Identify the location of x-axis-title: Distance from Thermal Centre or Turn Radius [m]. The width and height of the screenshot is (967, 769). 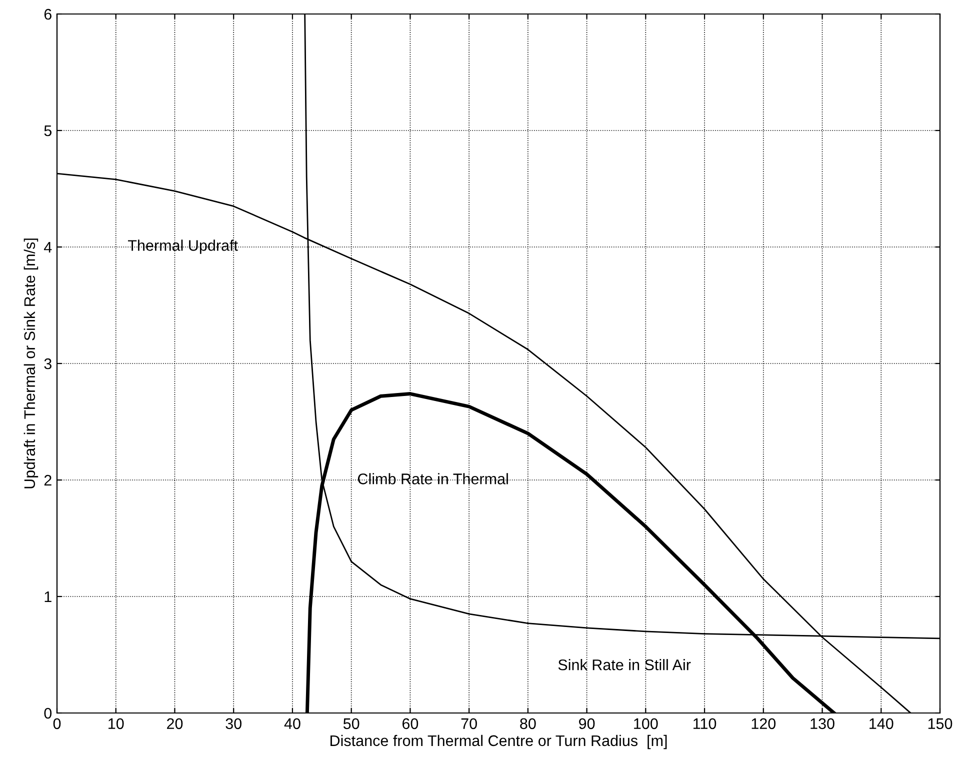
(498, 742).